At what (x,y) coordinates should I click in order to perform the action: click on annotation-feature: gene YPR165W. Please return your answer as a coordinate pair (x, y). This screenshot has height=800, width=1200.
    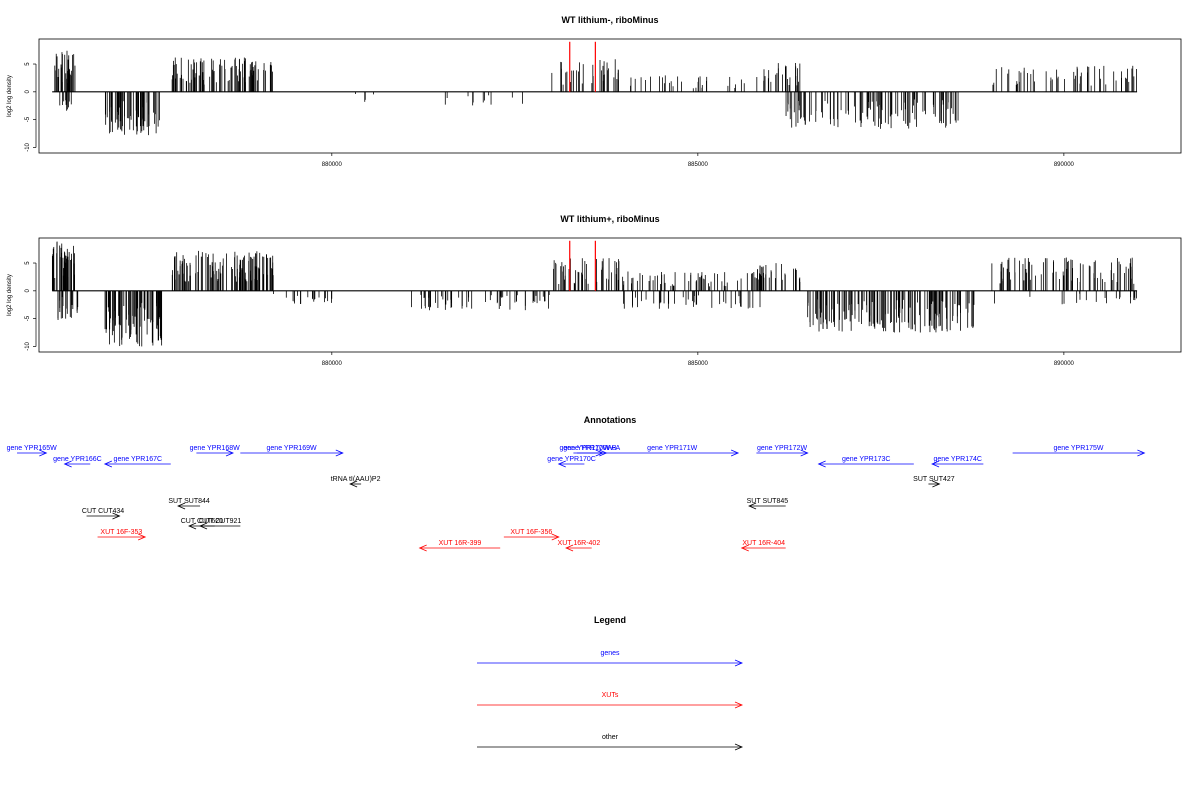
    Looking at the image, I should click on (32, 451).